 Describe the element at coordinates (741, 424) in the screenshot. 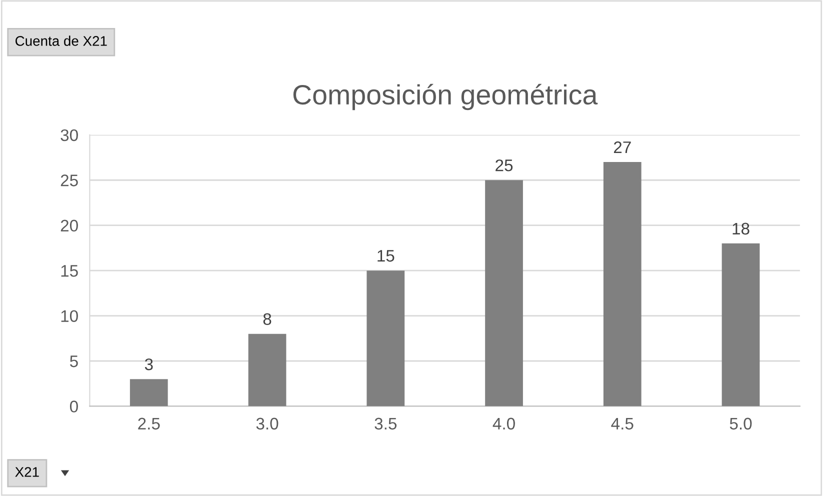

I see `x-tick-label: 5.0` at that location.